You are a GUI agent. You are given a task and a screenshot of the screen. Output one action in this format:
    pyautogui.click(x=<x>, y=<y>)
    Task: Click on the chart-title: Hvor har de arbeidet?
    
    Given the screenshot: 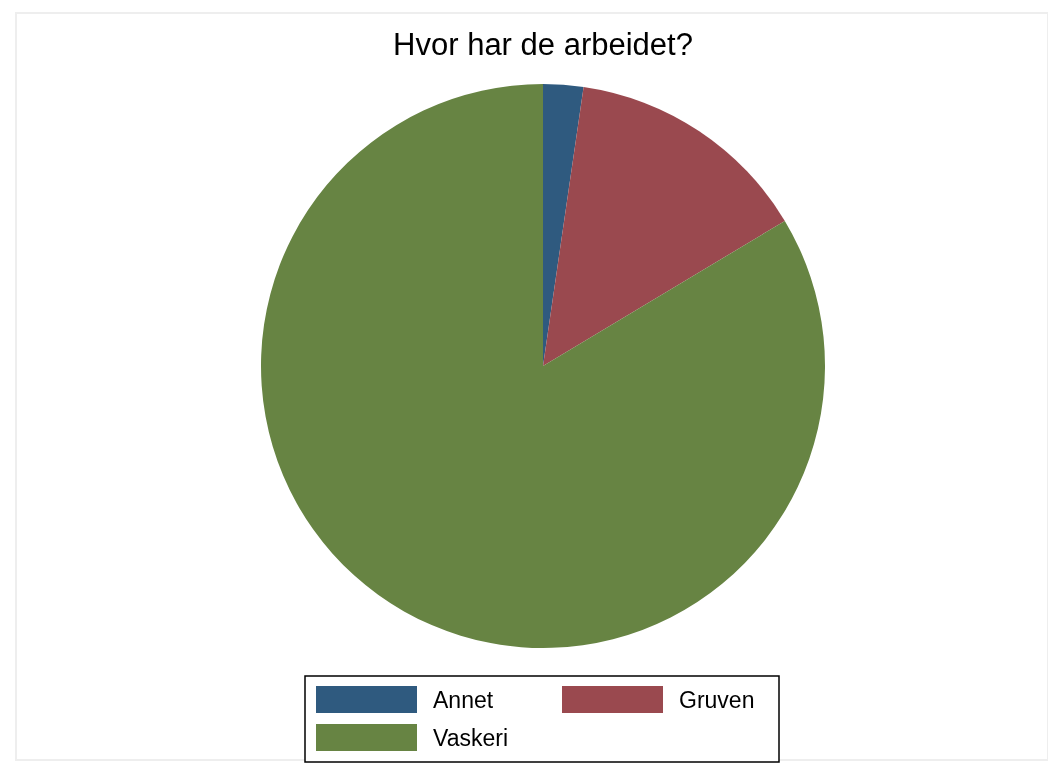 What is the action you would take?
    pyautogui.click(x=543, y=44)
    